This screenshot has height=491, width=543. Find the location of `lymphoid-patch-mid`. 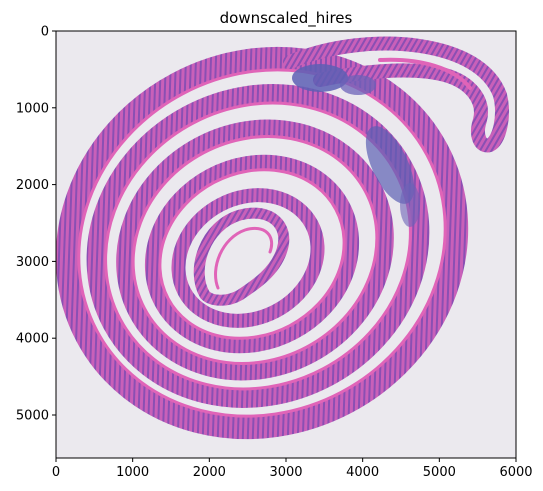

lymphoid-patch-mid is located at coordinates (358, 85).